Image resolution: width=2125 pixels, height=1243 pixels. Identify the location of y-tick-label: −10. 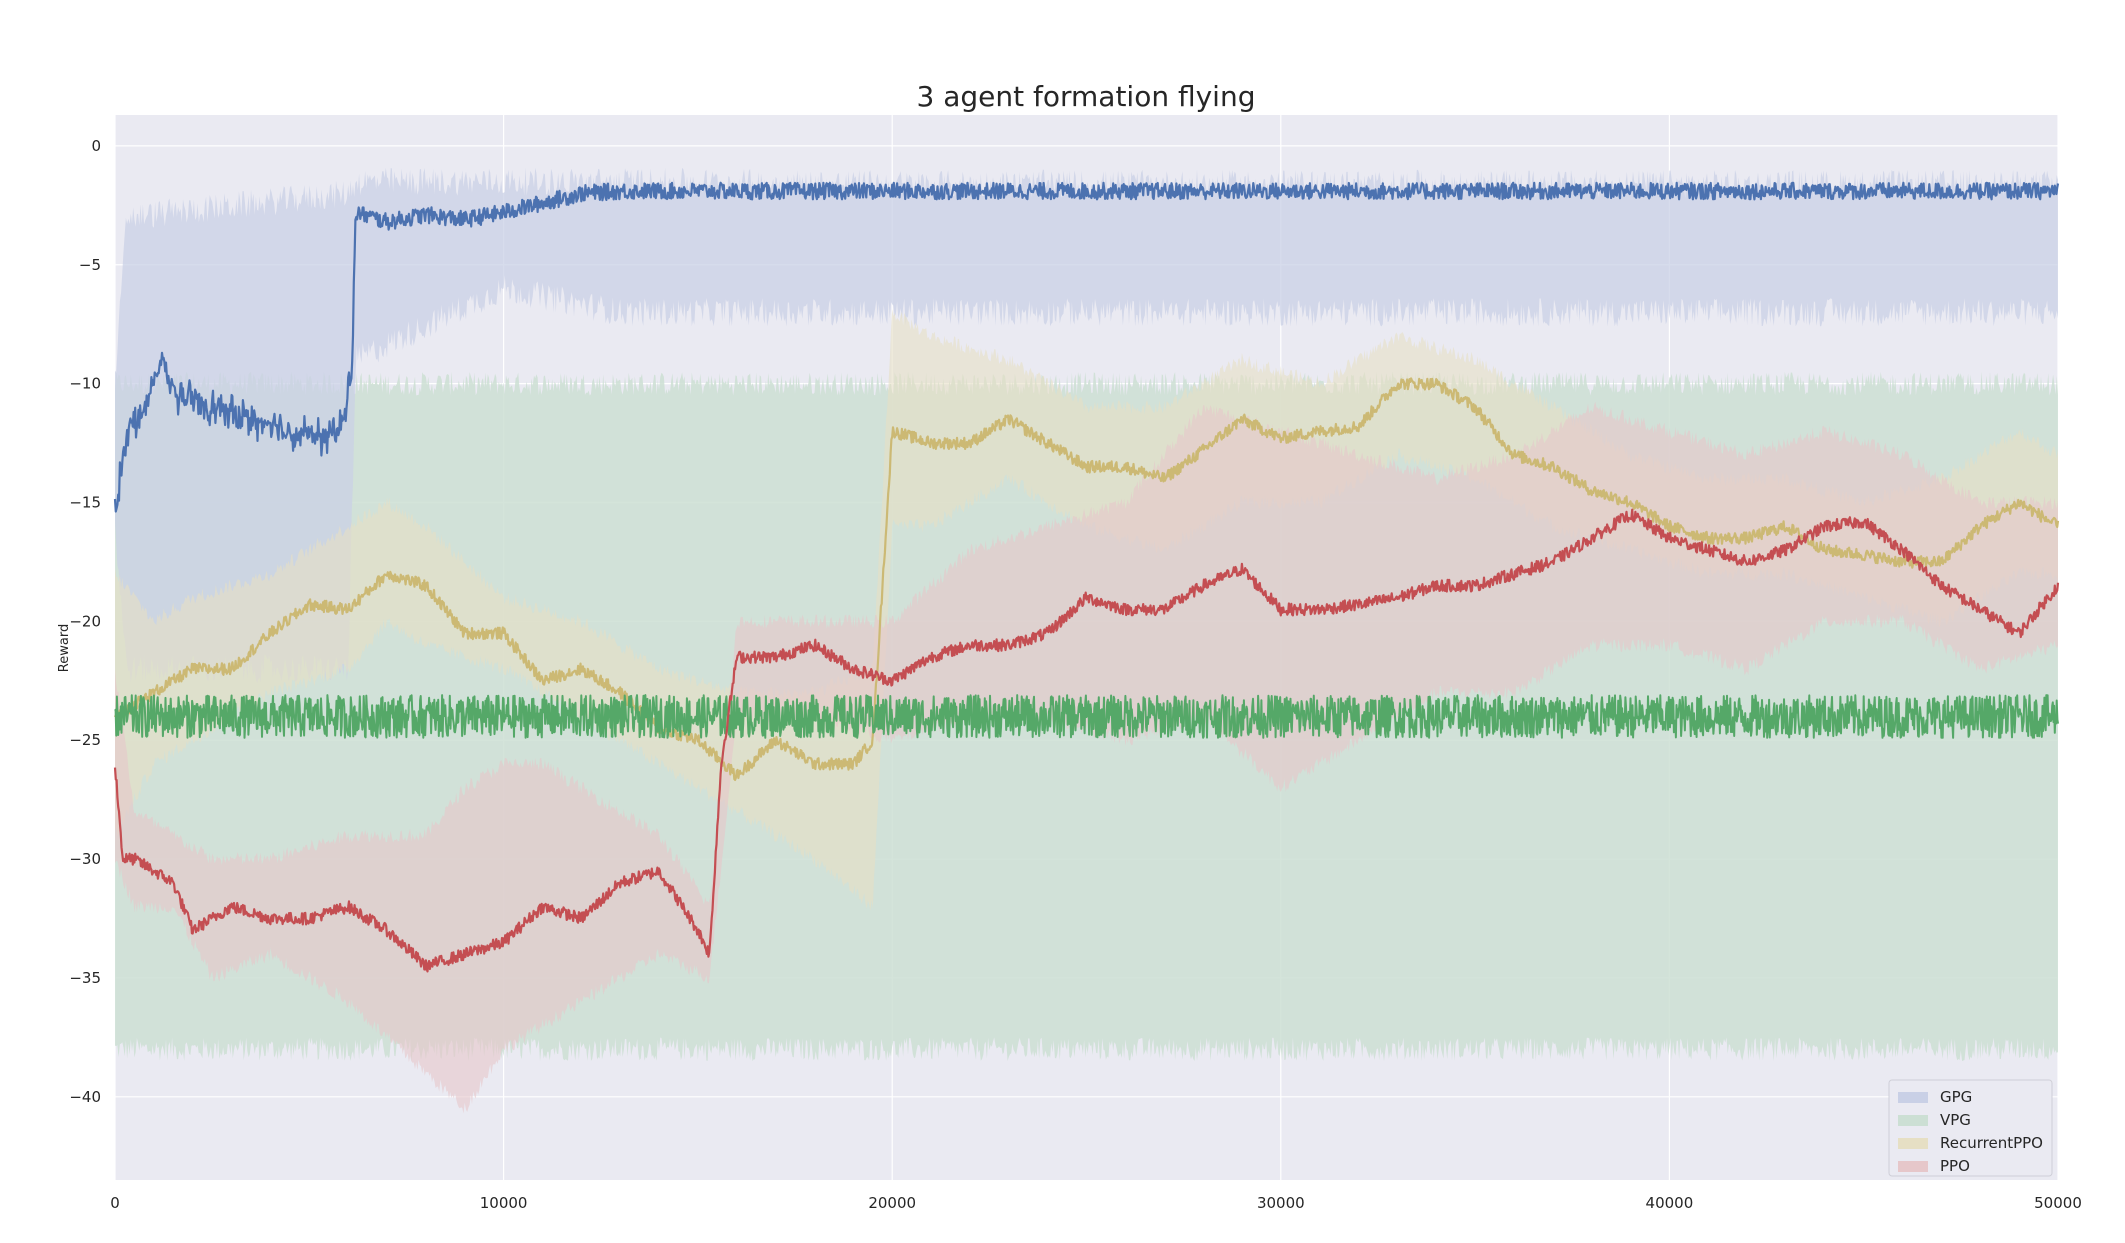
(85, 384).